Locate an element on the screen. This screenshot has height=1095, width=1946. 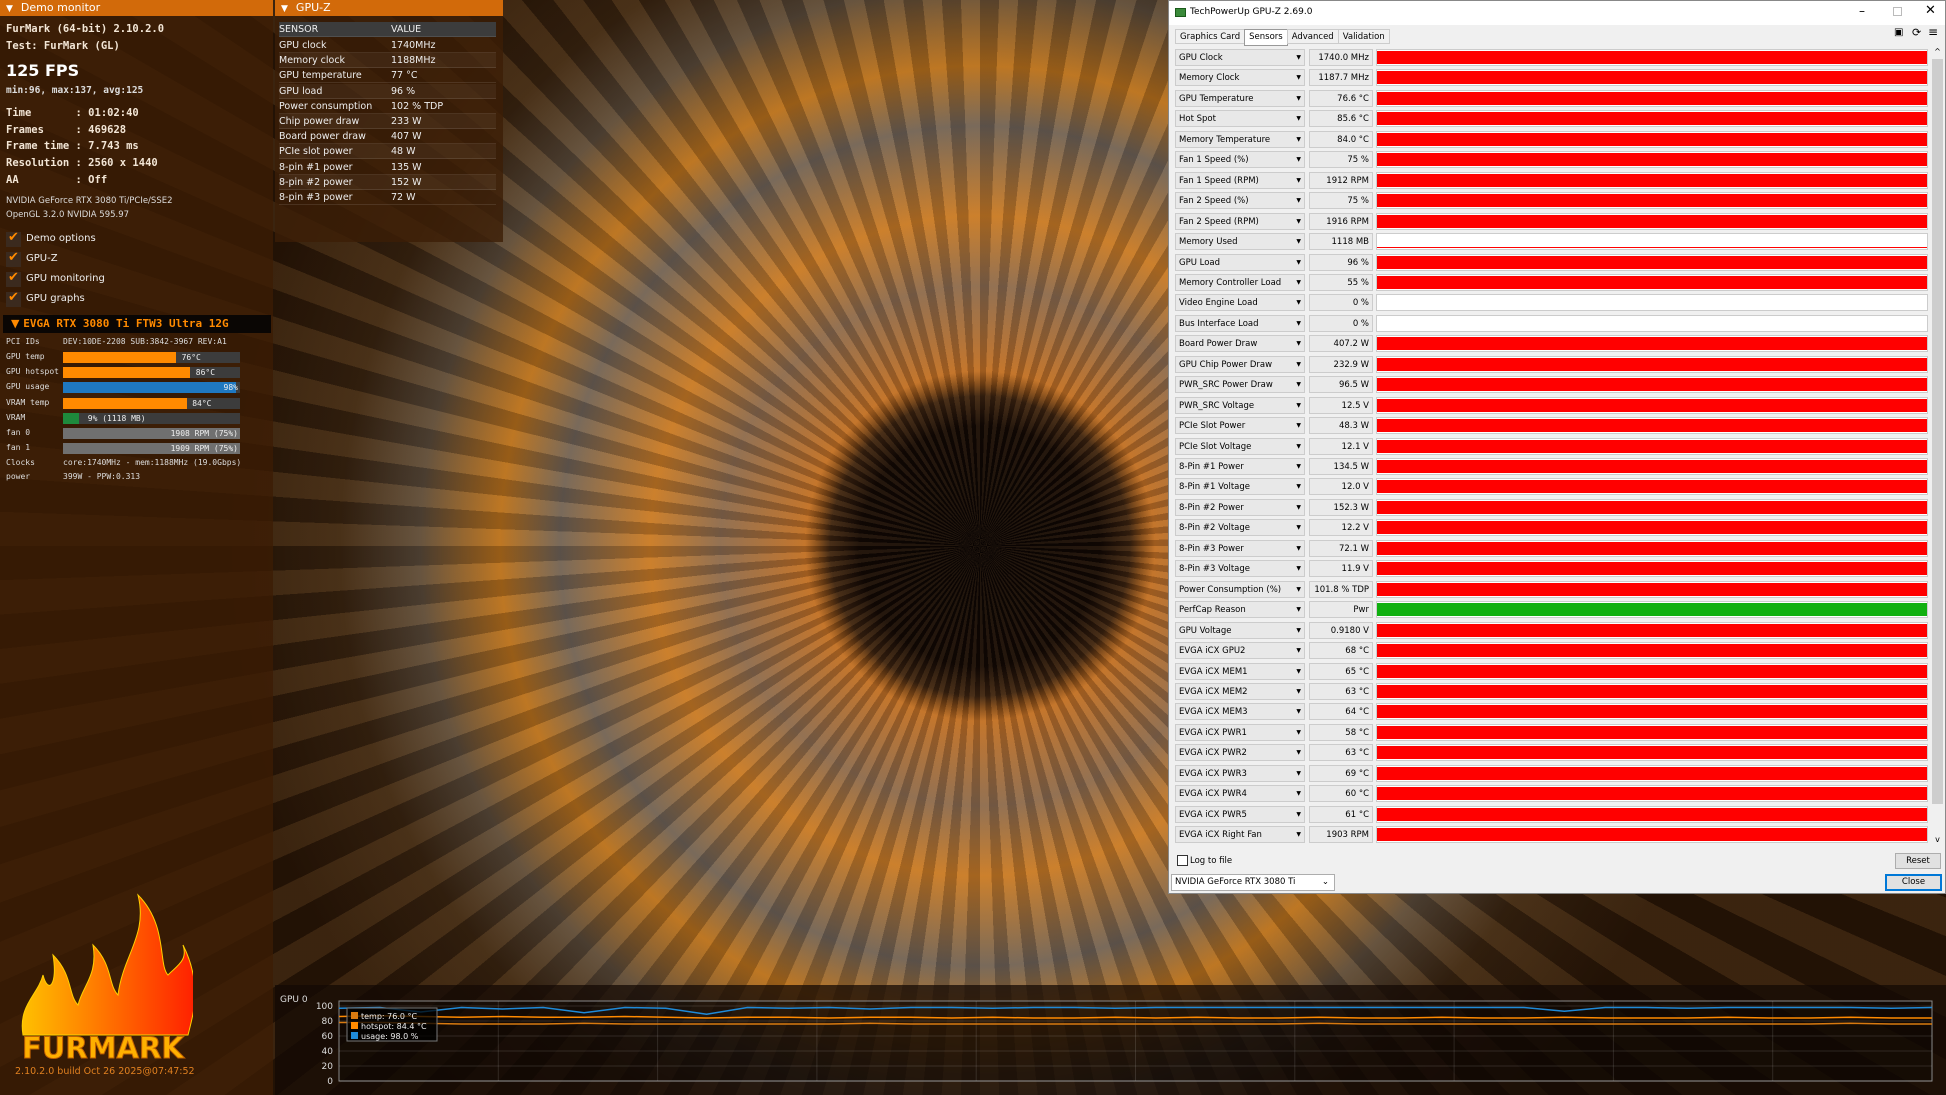
sensor-select: PCIe Slot Power ▼ is located at coordinates (1240, 426).